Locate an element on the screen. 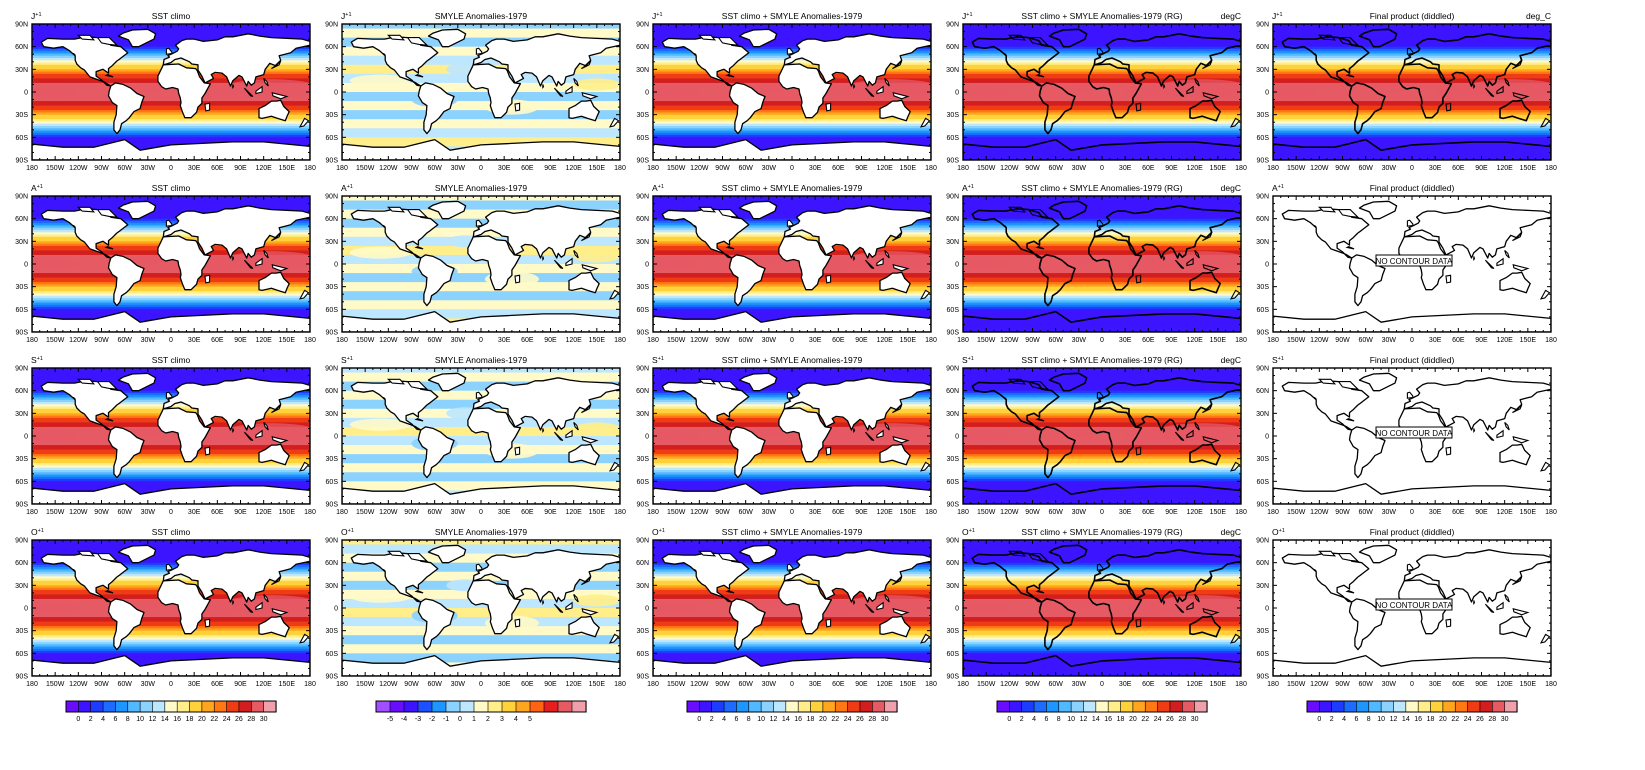 The width and height of the screenshot is (1645, 770). colorbar-label: 24 is located at coordinates (848, 719).